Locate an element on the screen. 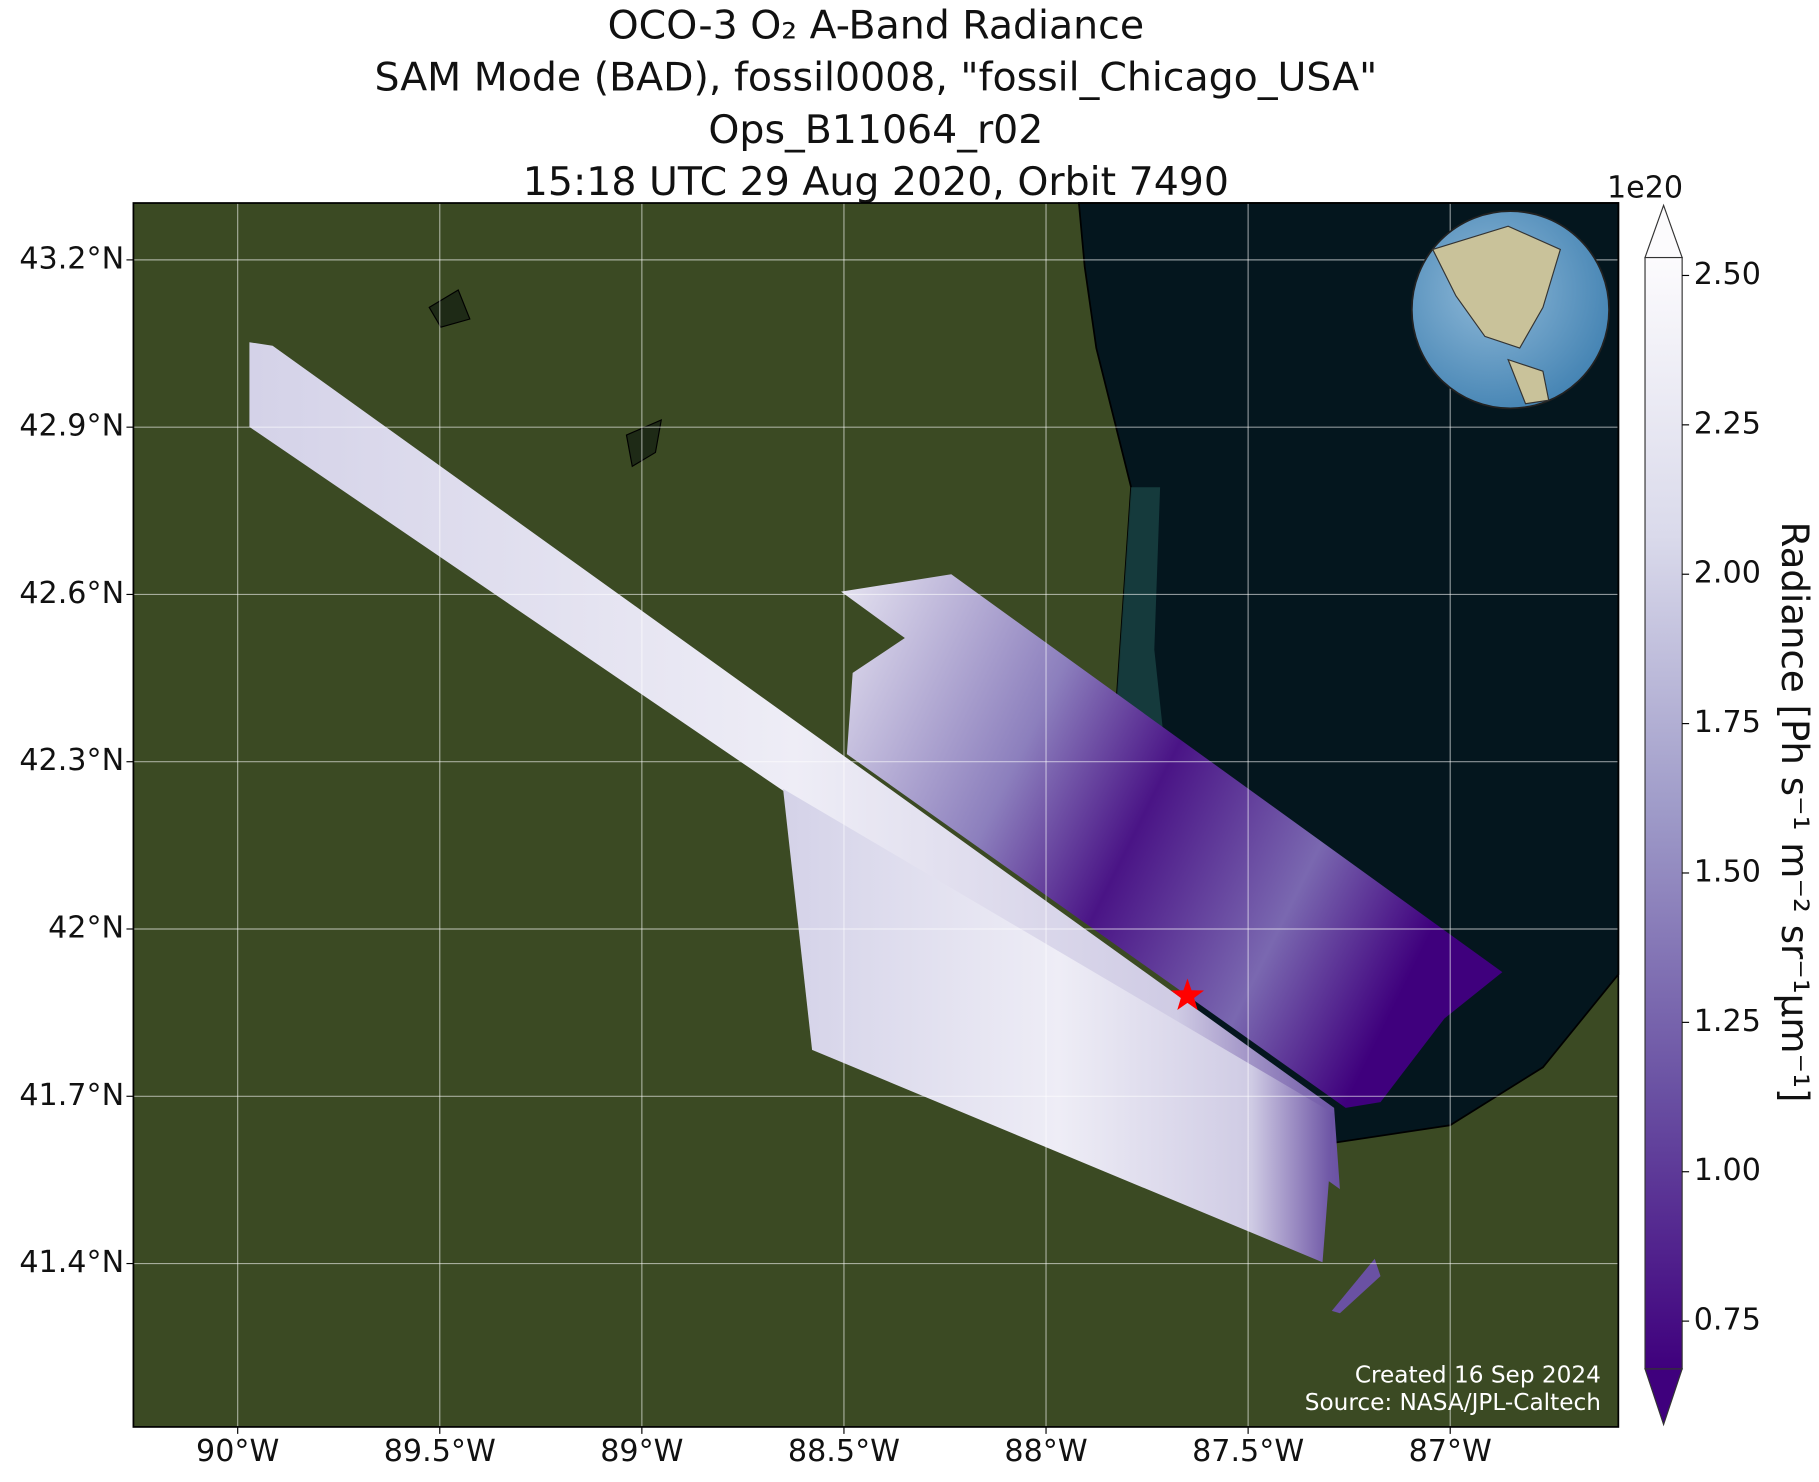 This screenshot has width=1819, height=1482. inland-lakes is located at coordinates (545, 378).